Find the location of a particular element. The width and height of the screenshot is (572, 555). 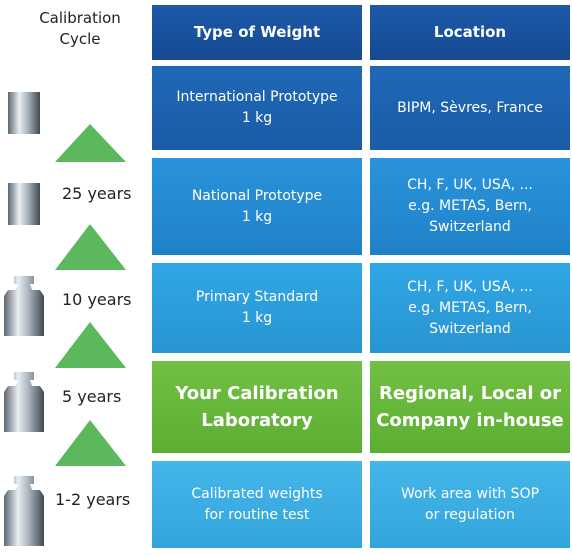

cycle-label: 10 years is located at coordinates (97, 299).